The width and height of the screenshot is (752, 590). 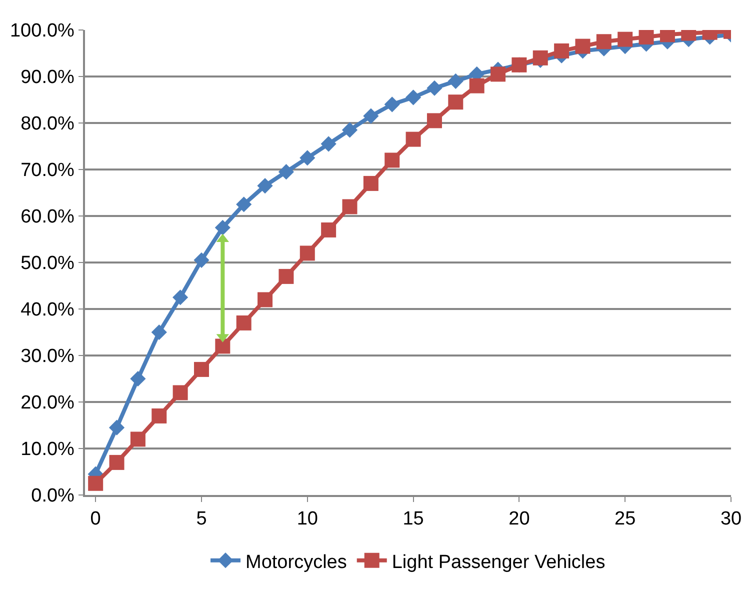 I want to click on legend-label: Light Passenger Vehicles, so click(x=499, y=562).